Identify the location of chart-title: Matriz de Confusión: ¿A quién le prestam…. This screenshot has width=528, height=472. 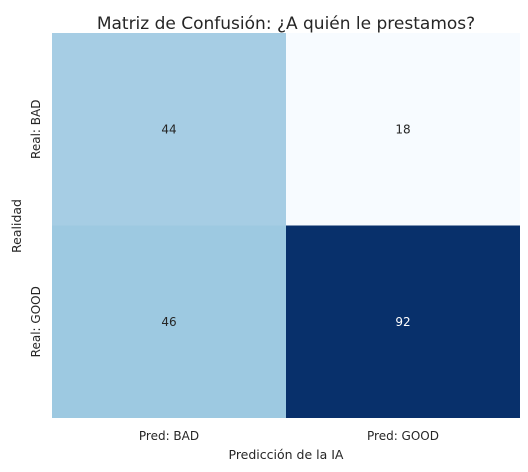
(286, 24).